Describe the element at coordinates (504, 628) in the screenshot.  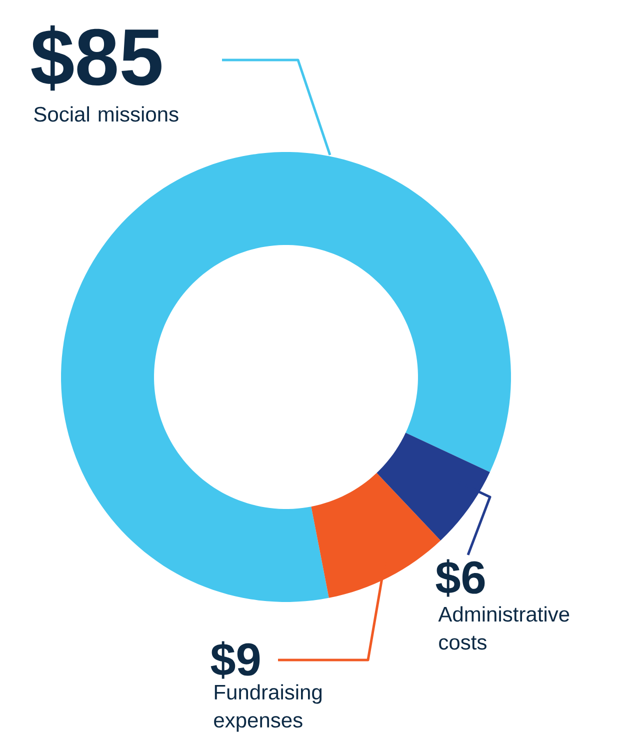
I see `slice-label: Administrative costs` at that location.